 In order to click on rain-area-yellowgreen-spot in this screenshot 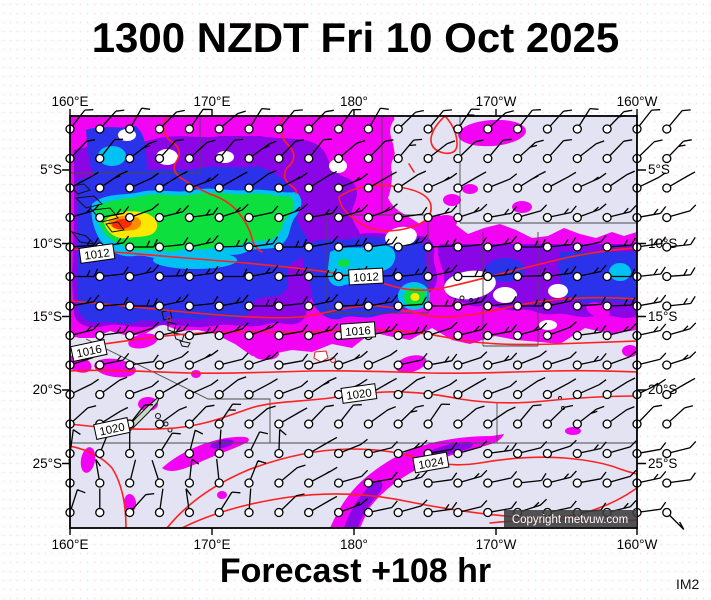, I will do `click(415, 297)`.